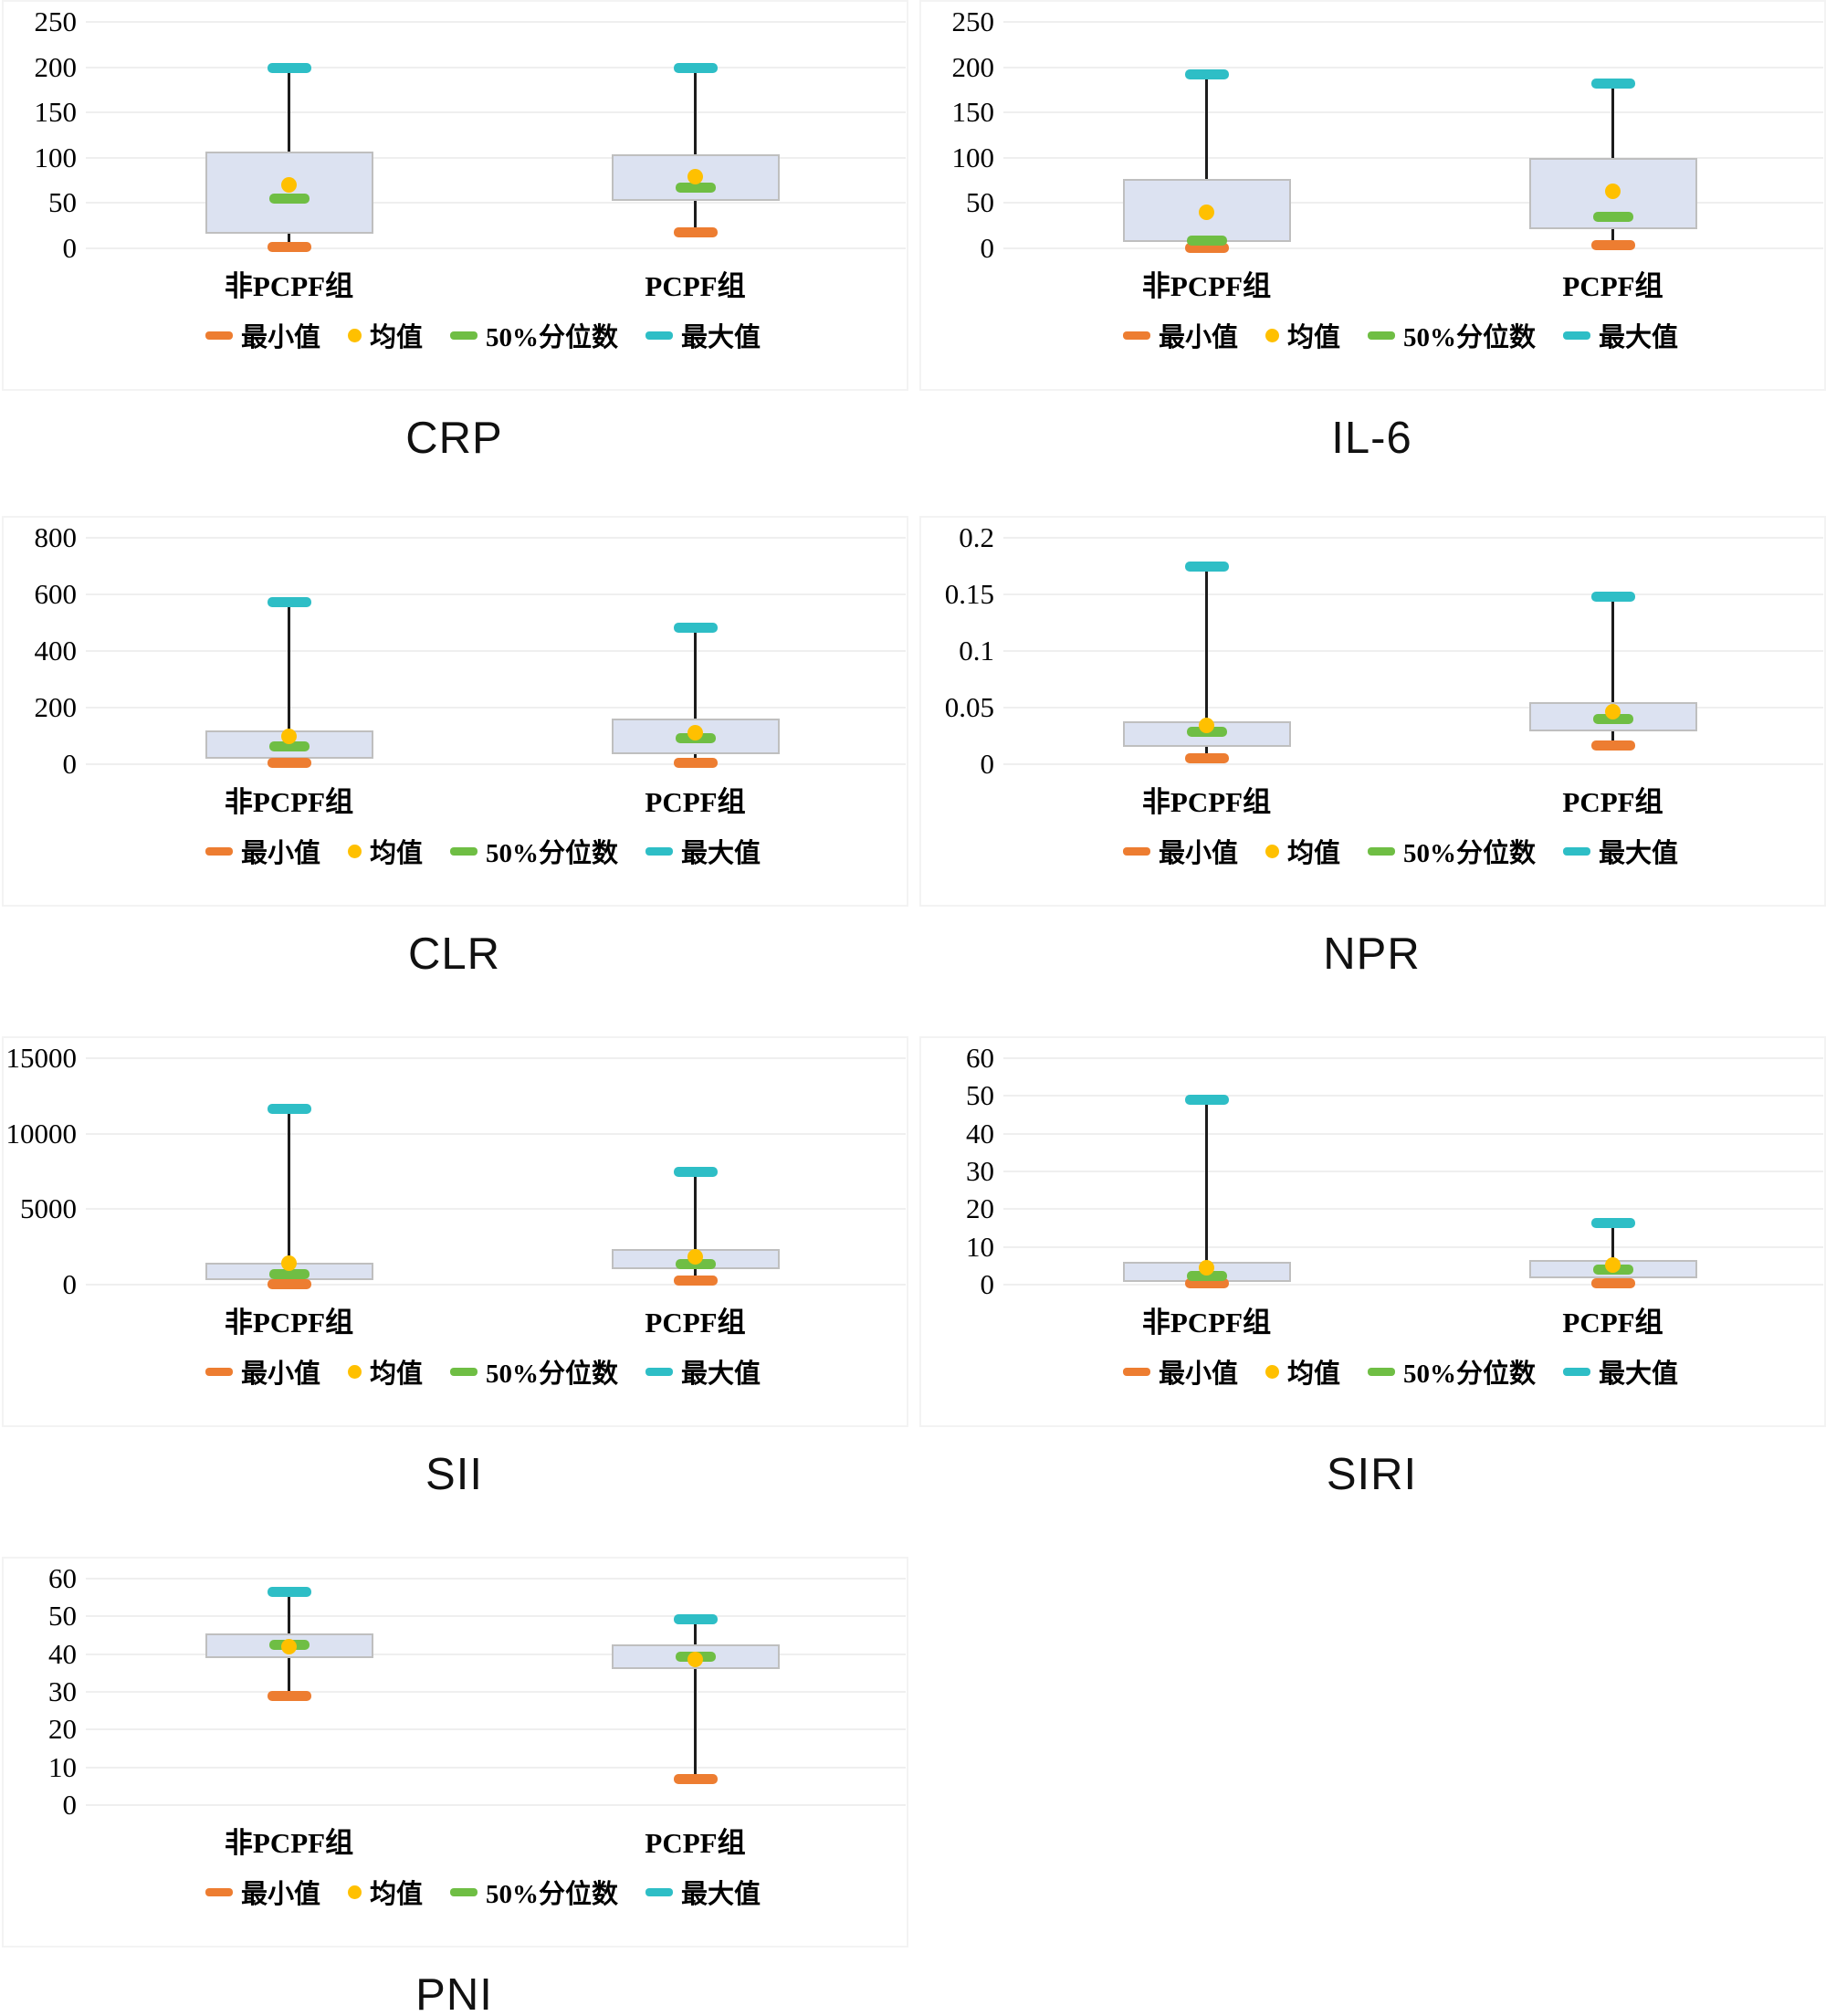 Image resolution: width=1826 pixels, height=2016 pixels. What do you see at coordinates (1372, 196) in the screenshot?
I see `chart-panel-il6: 250 200 150 100 50 0 非PCPF组 PCPF组 最小值 均值 50%分位数 最大值` at bounding box center [1372, 196].